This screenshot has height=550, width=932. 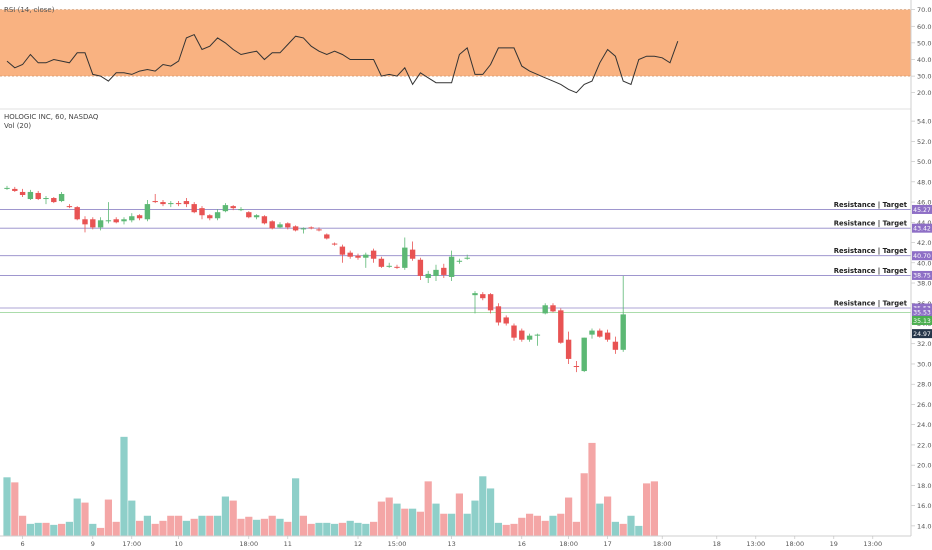 What do you see at coordinates (93, 544) in the screenshot?
I see `x-tick-label: 9` at bounding box center [93, 544].